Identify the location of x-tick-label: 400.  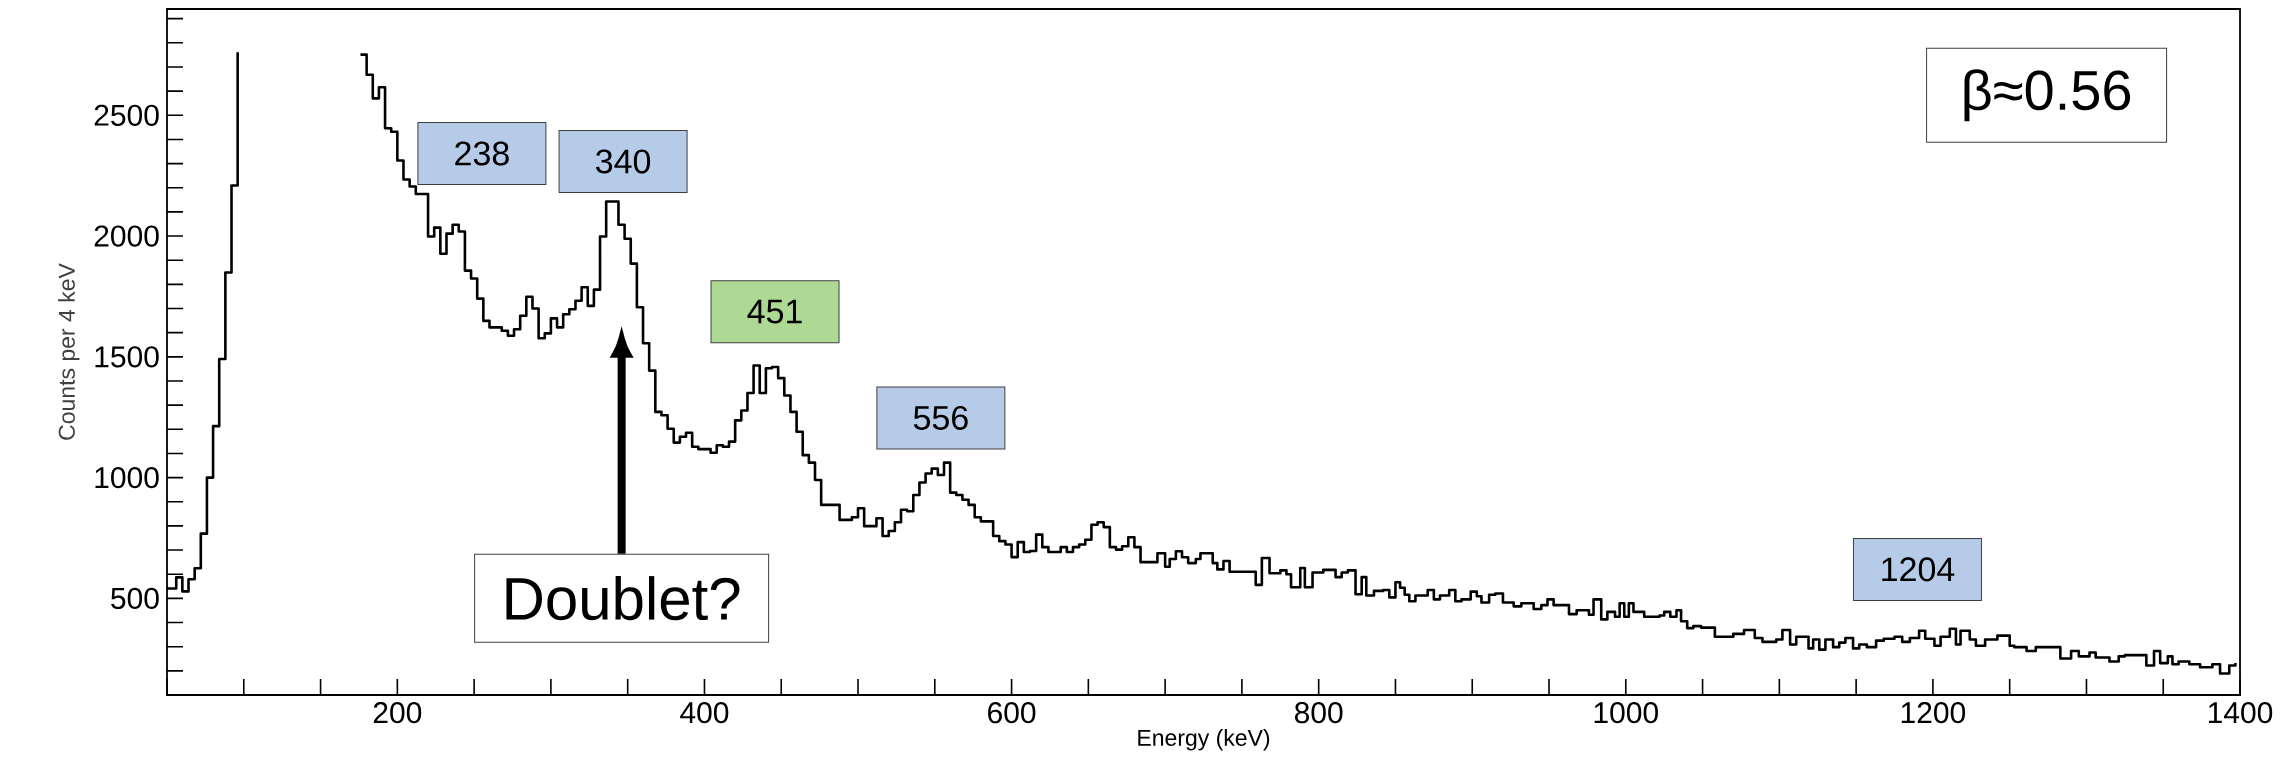
(704, 713).